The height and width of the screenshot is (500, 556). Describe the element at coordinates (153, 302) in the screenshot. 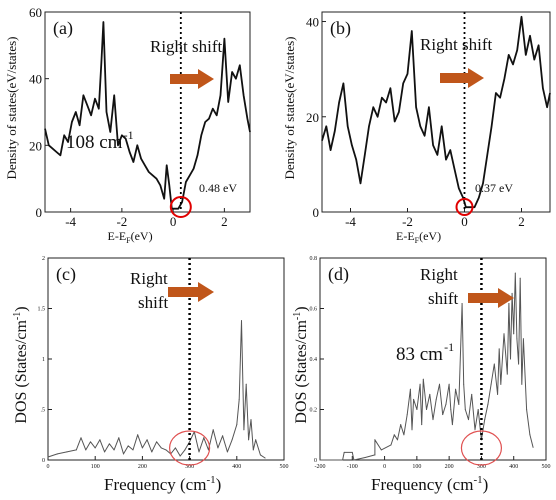

I see `shift-label: shift` at that location.